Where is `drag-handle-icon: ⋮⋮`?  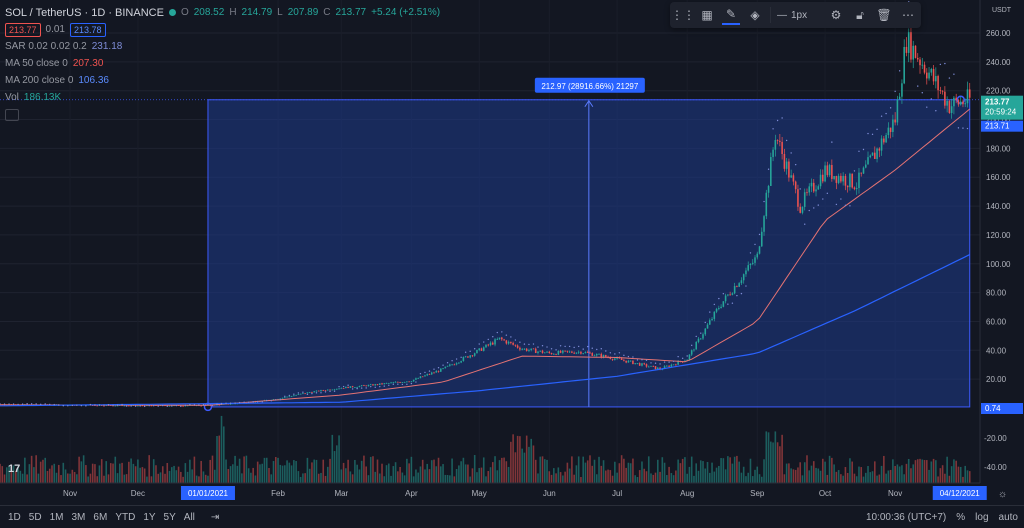 drag-handle-icon: ⋮⋮ is located at coordinates (683, 15).